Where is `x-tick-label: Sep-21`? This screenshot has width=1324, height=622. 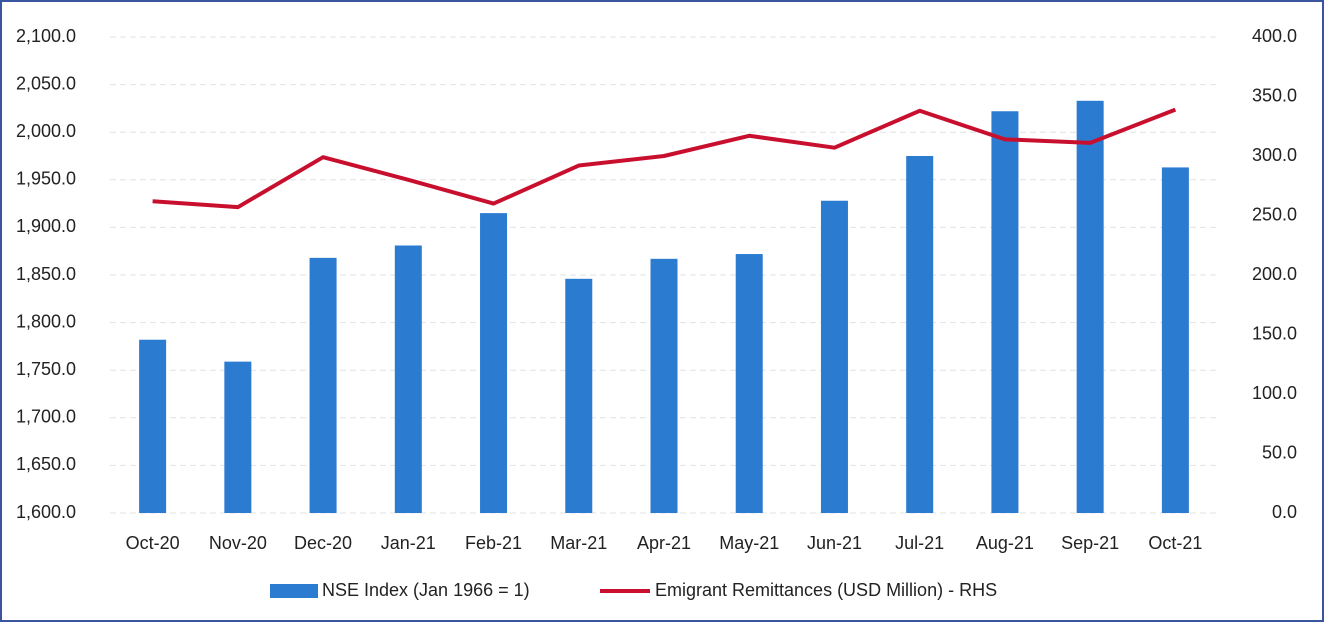 x-tick-label: Sep-21 is located at coordinates (1090, 543).